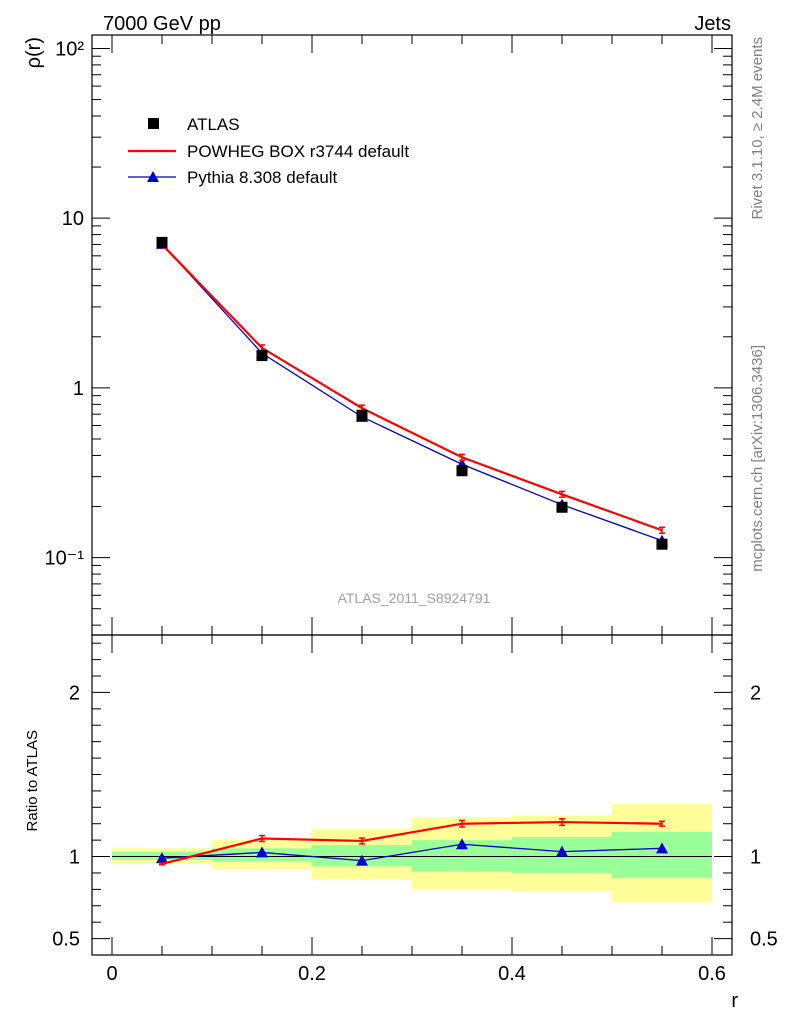  Describe the element at coordinates (162, 24) in the screenshot. I see `energy-label: 7000 GeV pp` at that location.